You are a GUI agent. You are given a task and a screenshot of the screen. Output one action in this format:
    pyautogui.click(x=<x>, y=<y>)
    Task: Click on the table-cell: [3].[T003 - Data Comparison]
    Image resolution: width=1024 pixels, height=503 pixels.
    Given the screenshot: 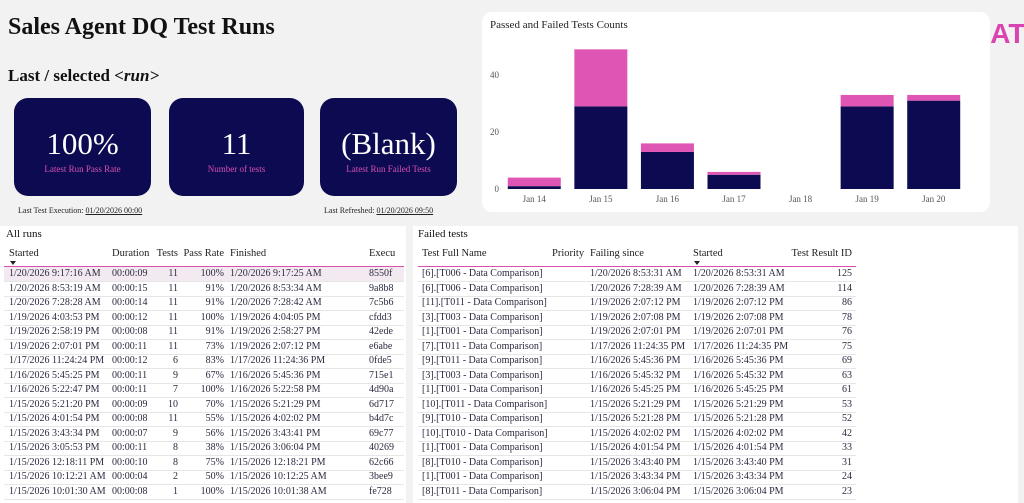 What is the action you would take?
    pyautogui.click(x=482, y=317)
    